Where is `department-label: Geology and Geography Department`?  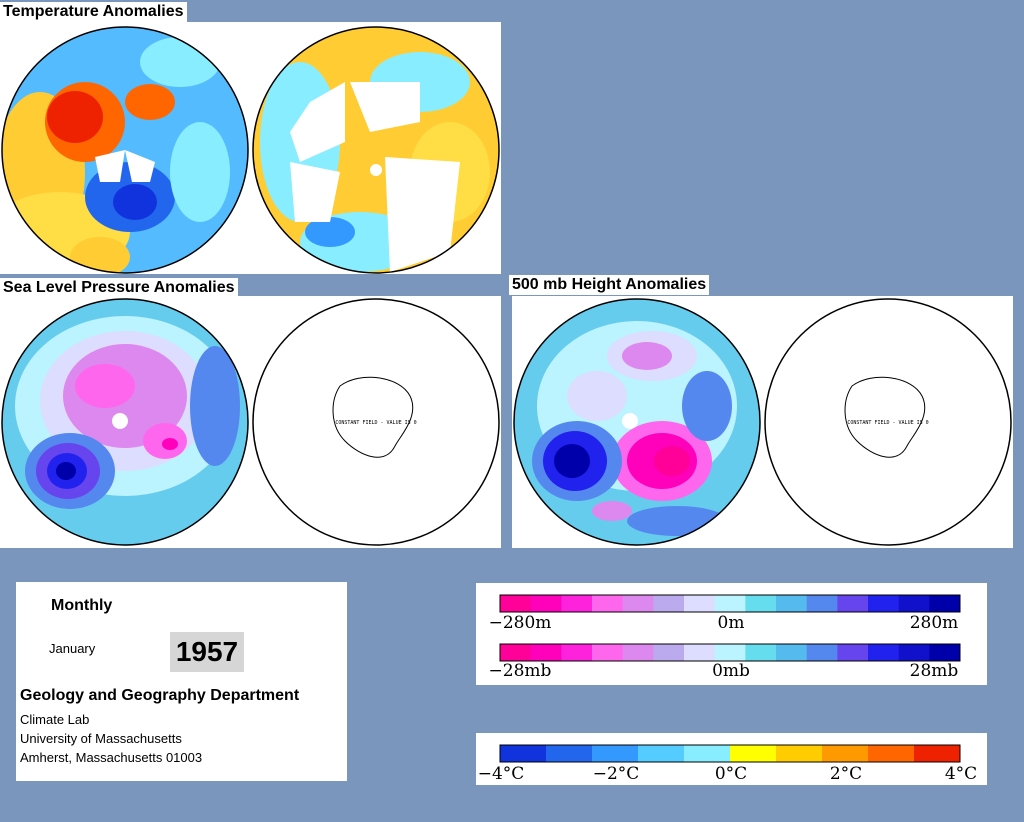
department-label: Geology and Geography Department is located at coordinates (160, 695).